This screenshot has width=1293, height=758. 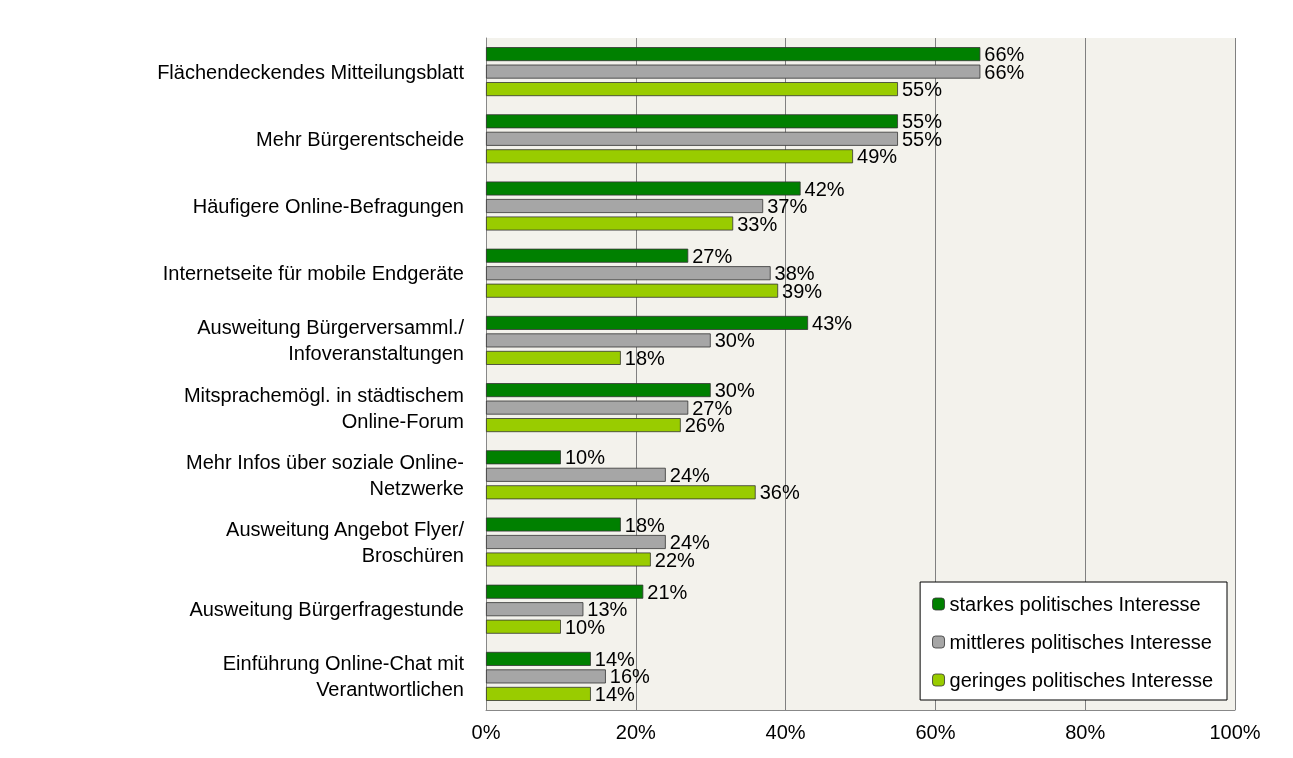 I want to click on x-tick-label: 100%, so click(x=1235, y=732).